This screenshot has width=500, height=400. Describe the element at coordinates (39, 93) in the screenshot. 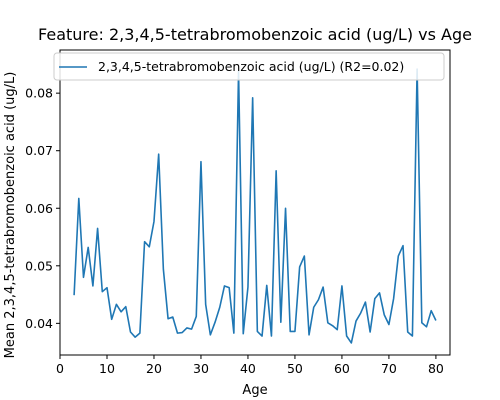

I see `y-tick-label-4: 0.08` at that location.